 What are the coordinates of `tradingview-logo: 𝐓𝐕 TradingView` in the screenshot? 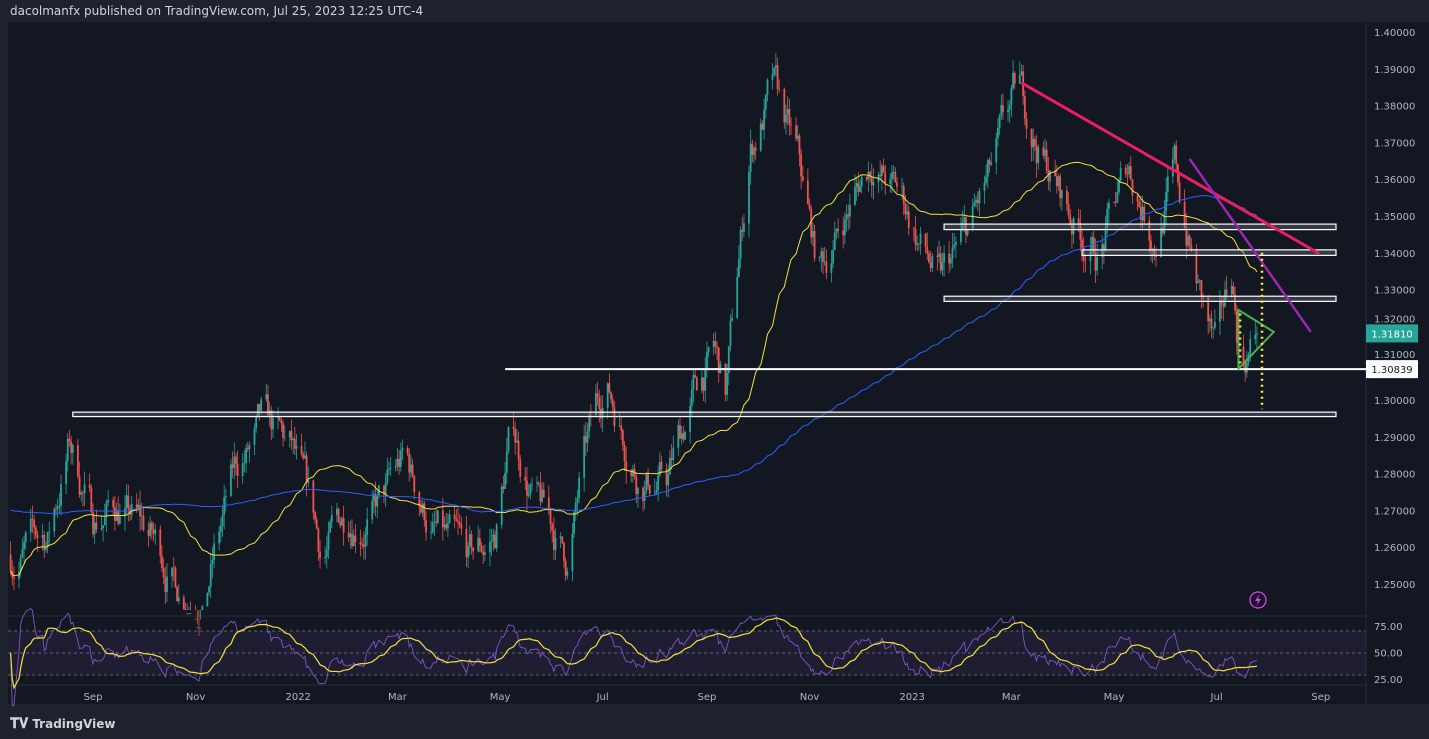 It's located at (62, 724).